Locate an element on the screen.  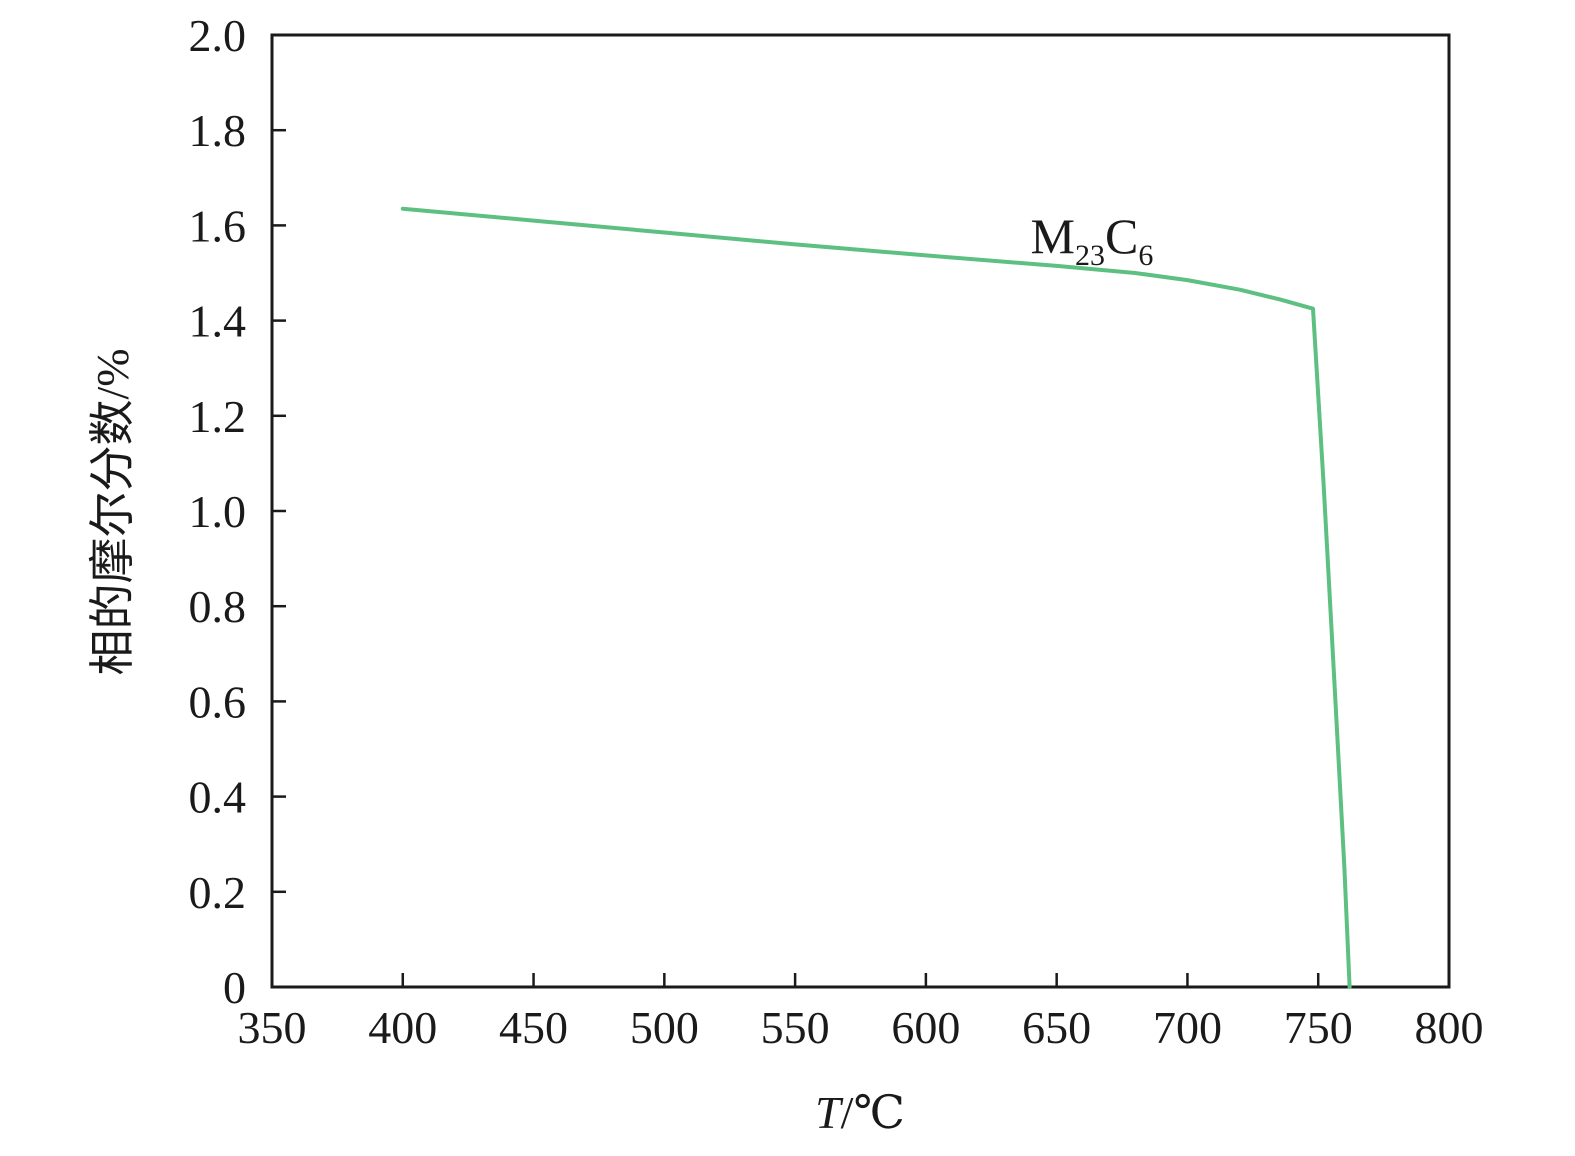
y-tick-label: 1.6 is located at coordinates (218, 225).